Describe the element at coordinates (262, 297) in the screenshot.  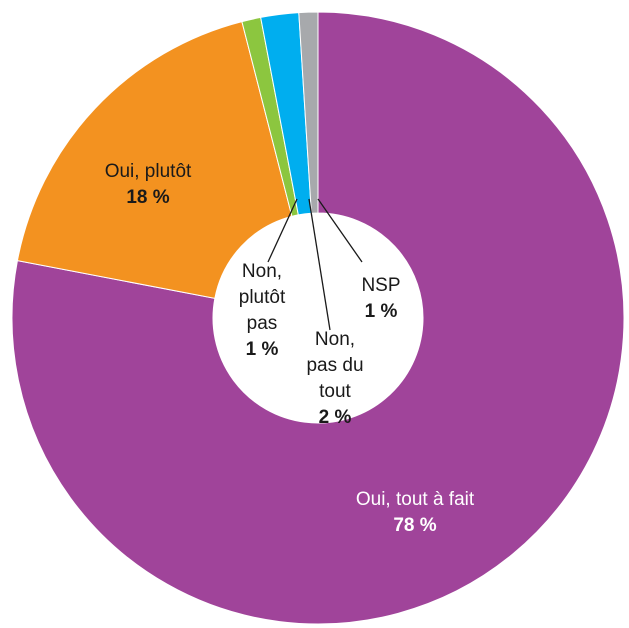
I see `category-name: Non, plutôt pas` at that location.